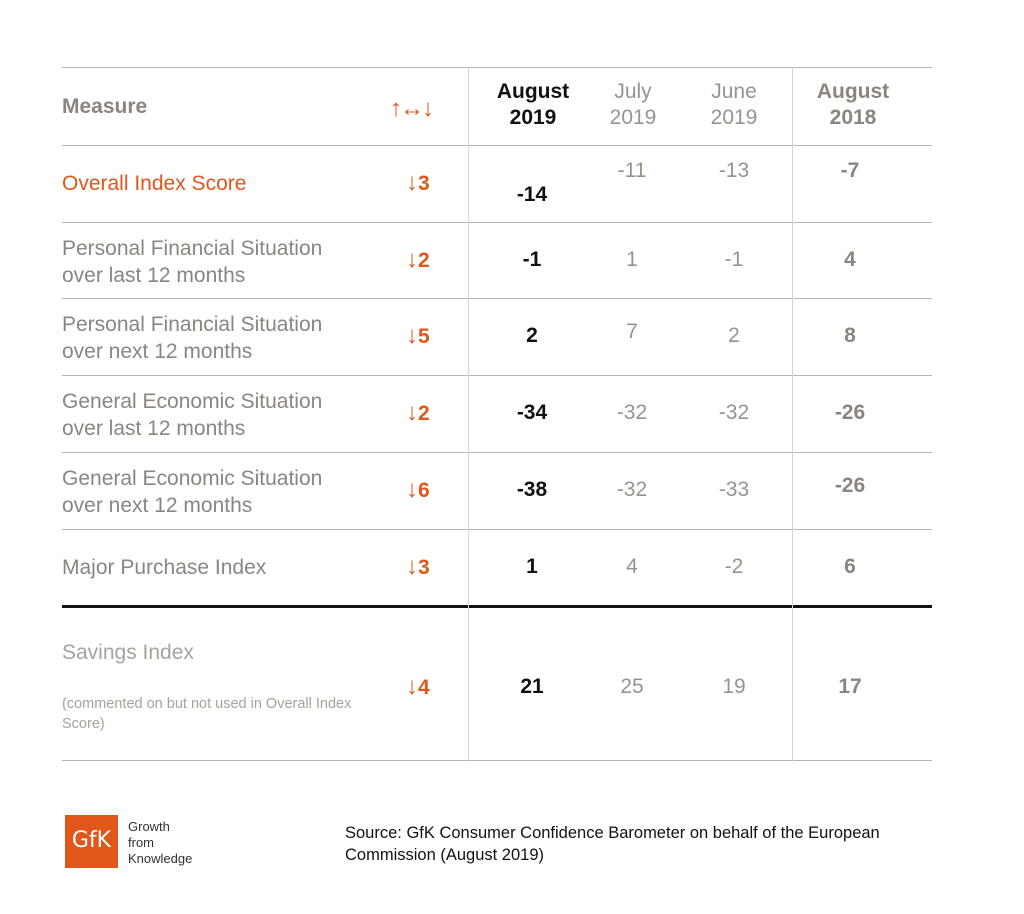 The image size is (1024, 914). I want to click on up-left-right-down-arrows-icon: ↑↔↓, so click(412, 108).